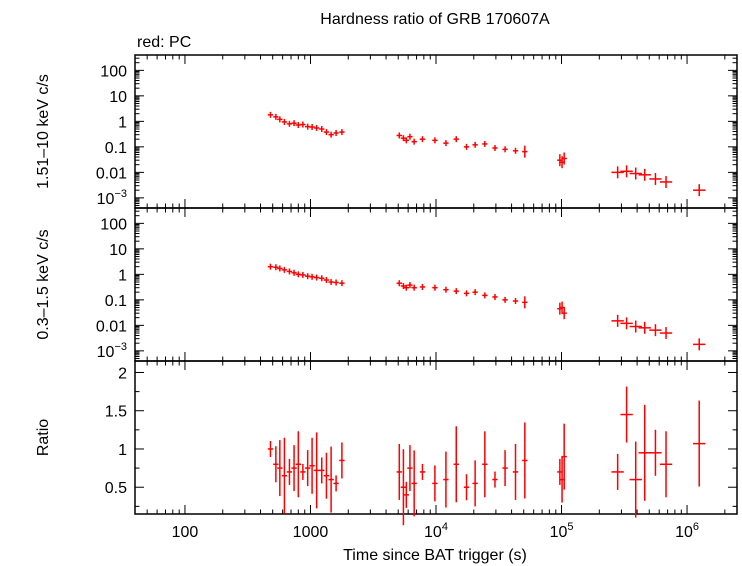  What do you see at coordinates (435, 19) in the screenshot?
I see `chart-title: Hardness ratio of GRB 170607A` at bounding box center [435, 19].